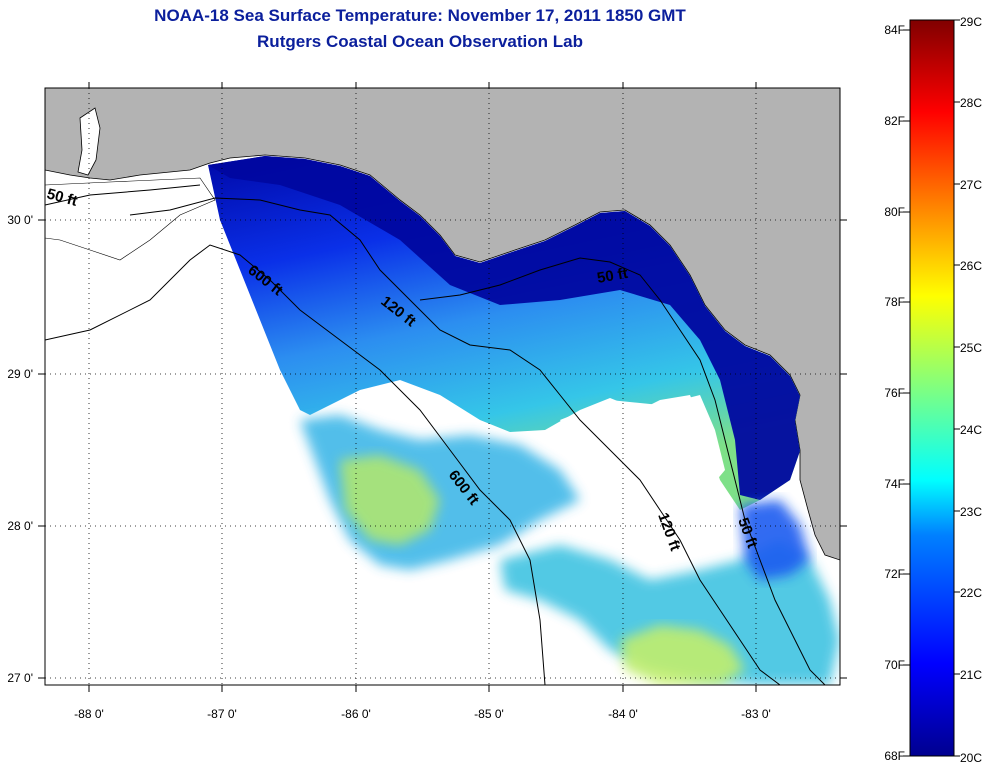 Image resolution: width=992 pixels, height=770 pixels. What do you see at coordinates (20, 449) in the screenshot?
I see `latitude-labels: 30 0' 29 0' 28 0' 27 0'` at bounding box center [20, 449].